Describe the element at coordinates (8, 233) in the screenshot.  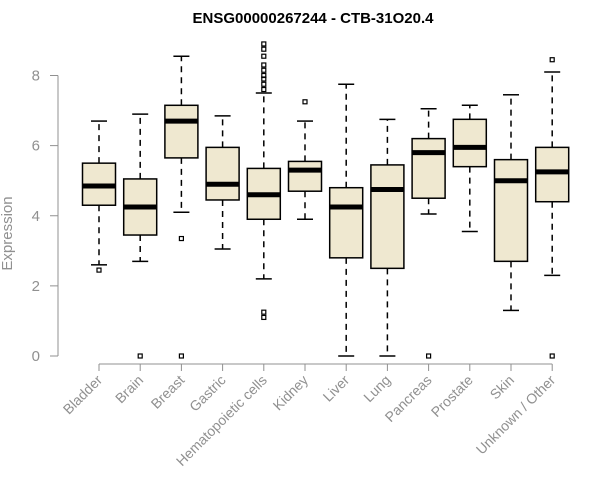
I see `y-axis-label: Expression` at that location.